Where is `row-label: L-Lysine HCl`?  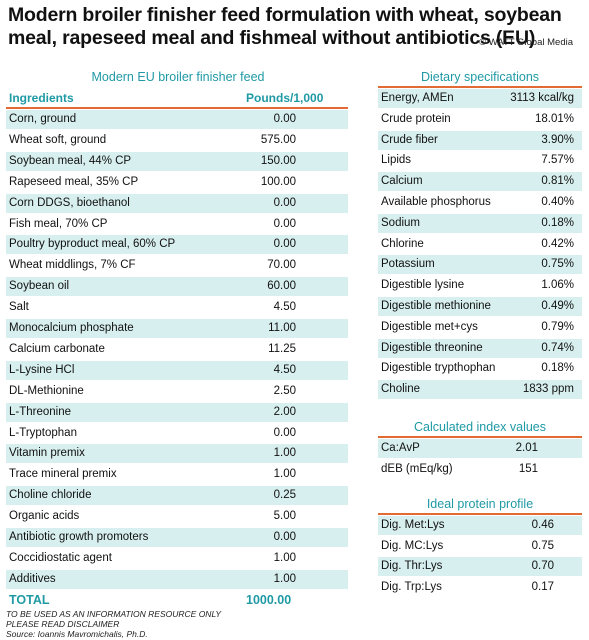
row-label: L-Lysine HCl is located at coordinates (42, 369).